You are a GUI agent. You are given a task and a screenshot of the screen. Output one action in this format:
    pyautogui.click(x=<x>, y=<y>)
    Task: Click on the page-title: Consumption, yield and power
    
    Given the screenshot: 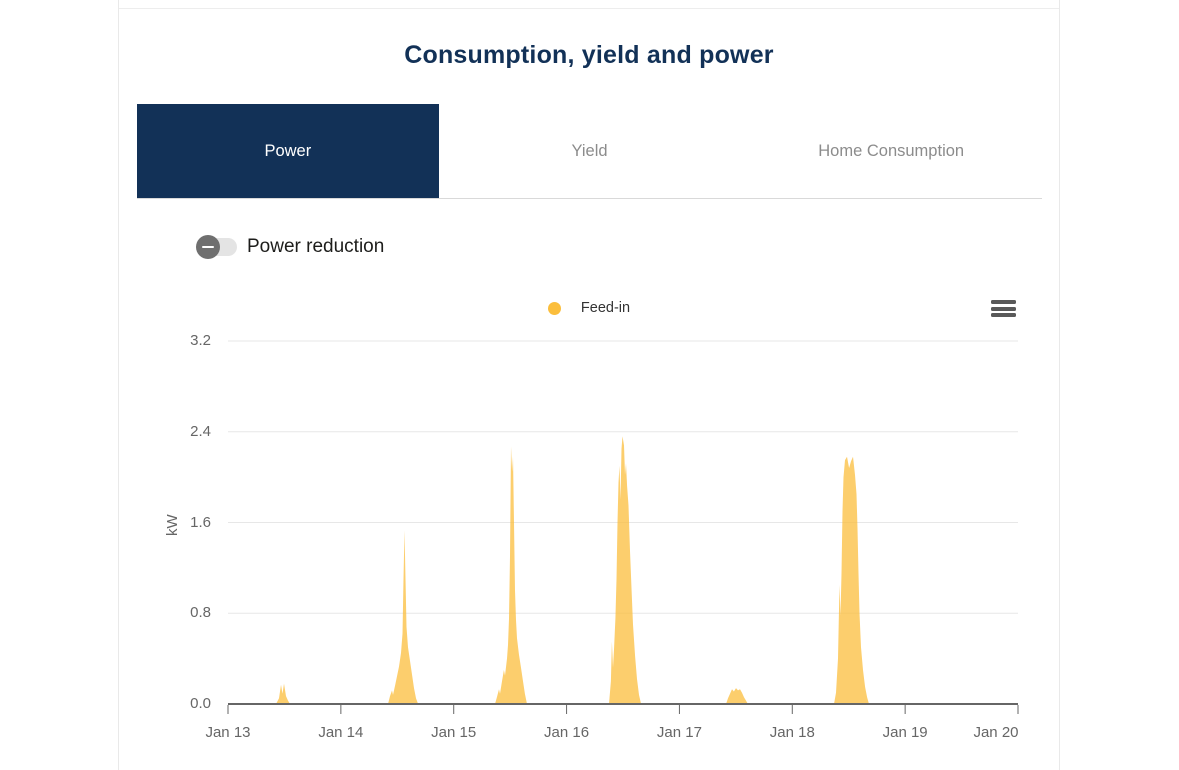 What is the action you would take?
    pyautogui.click(x=589, y=55)
    